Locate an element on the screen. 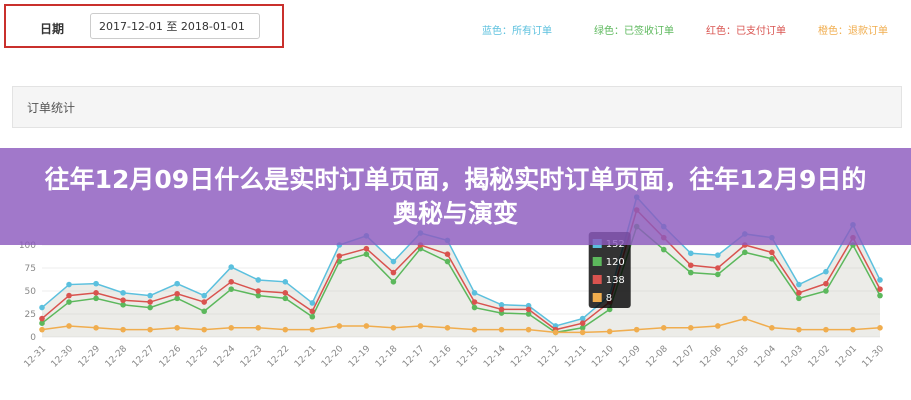  tooltip-value: 120 is located at coordinates (615, 262).